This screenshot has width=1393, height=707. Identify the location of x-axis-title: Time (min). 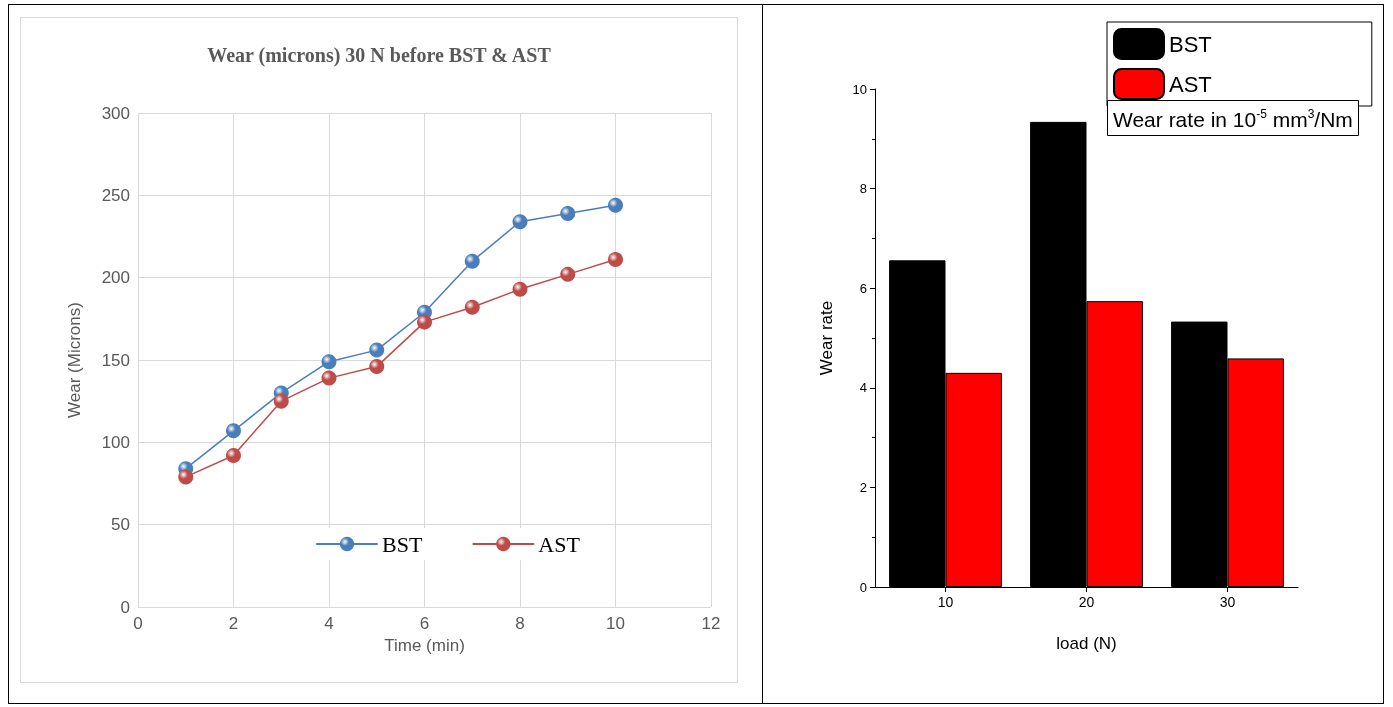
(424, 645).